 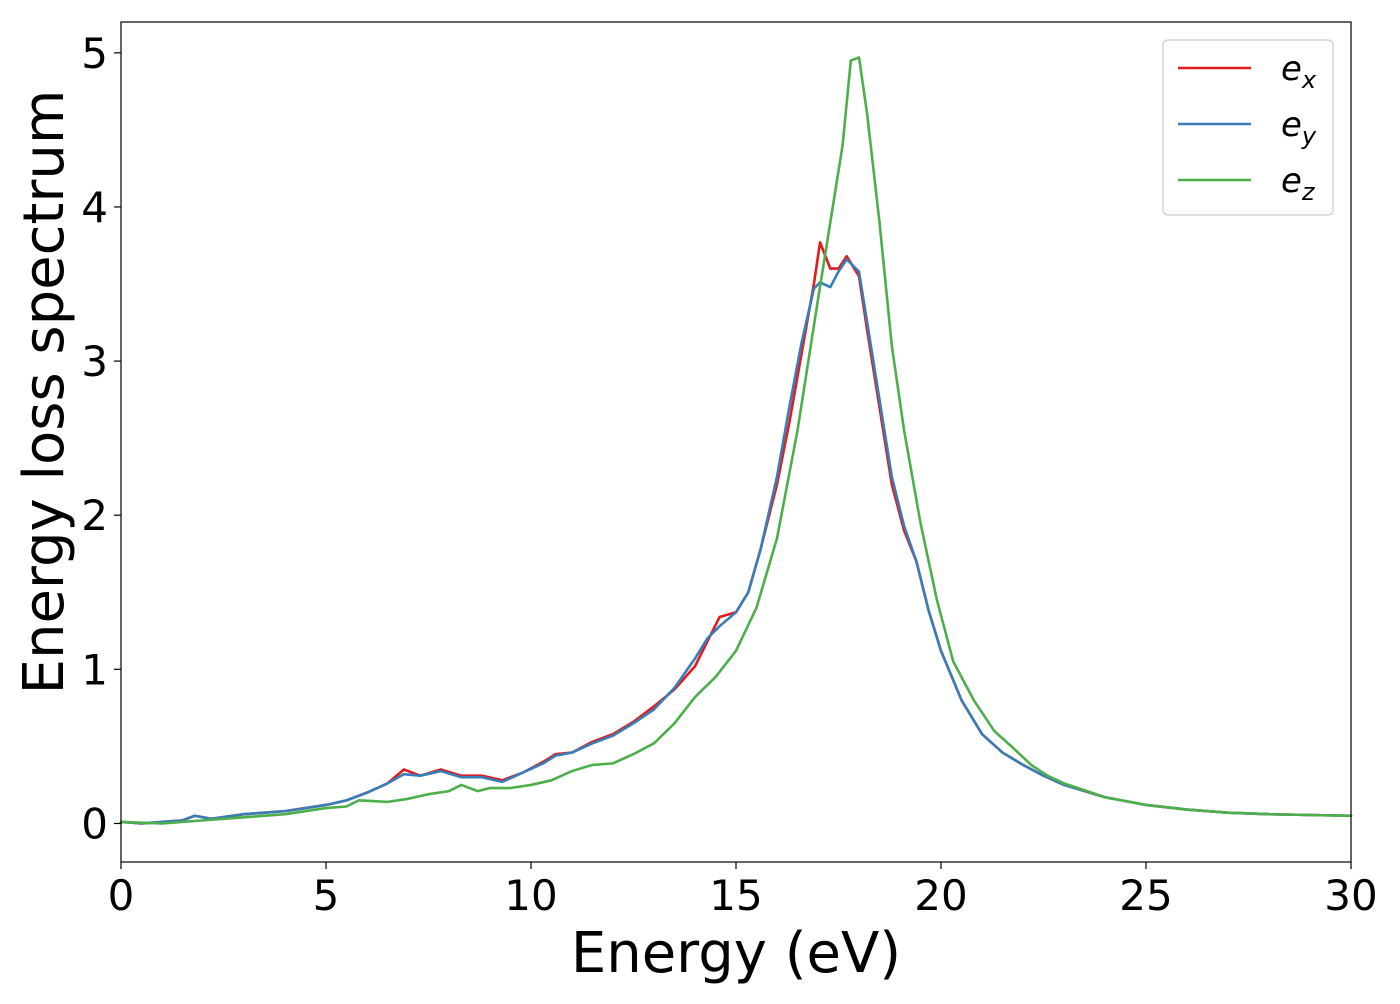 I want to click on x-axis-label: Energy (eV), so click(x=736, y=953).